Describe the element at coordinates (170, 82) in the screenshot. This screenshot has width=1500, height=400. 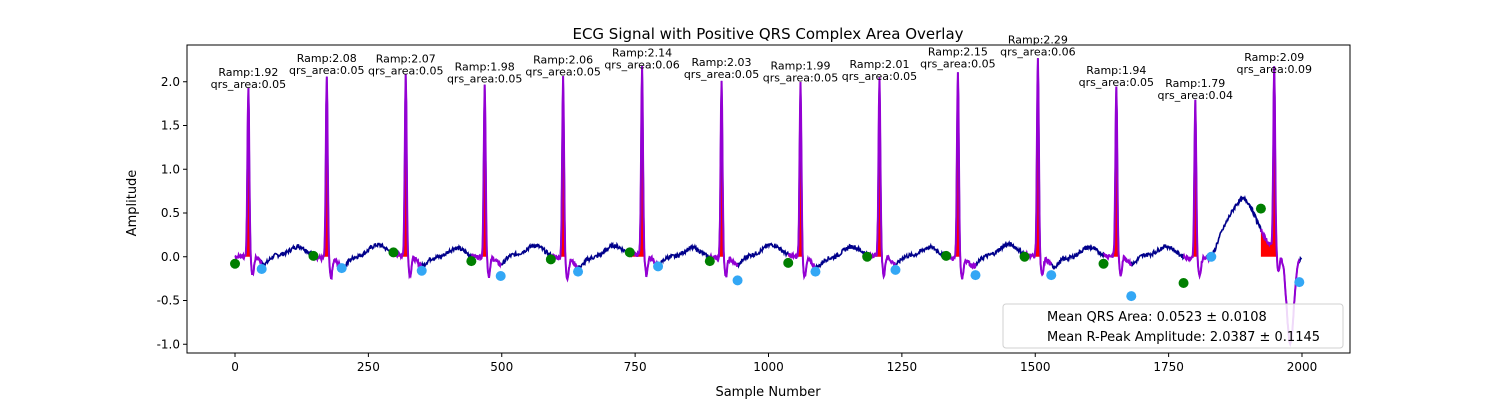
I see `y-tick-label: 2.0` at that location.